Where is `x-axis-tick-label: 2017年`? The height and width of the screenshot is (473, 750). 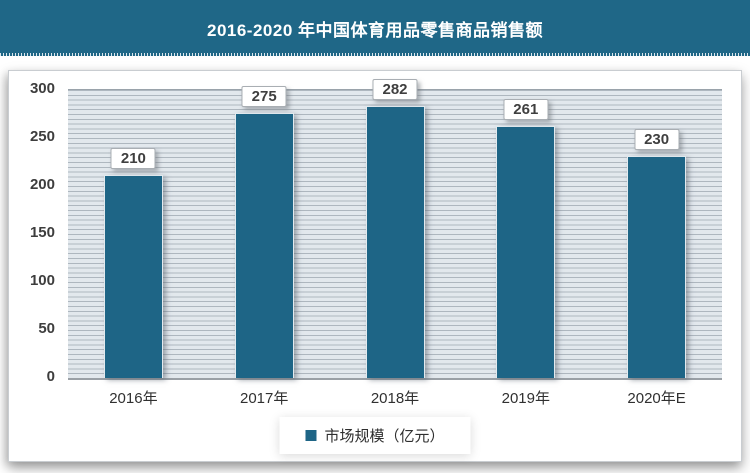
x-axis-tick-label: 2017年 is located at coordinates (264, 398).